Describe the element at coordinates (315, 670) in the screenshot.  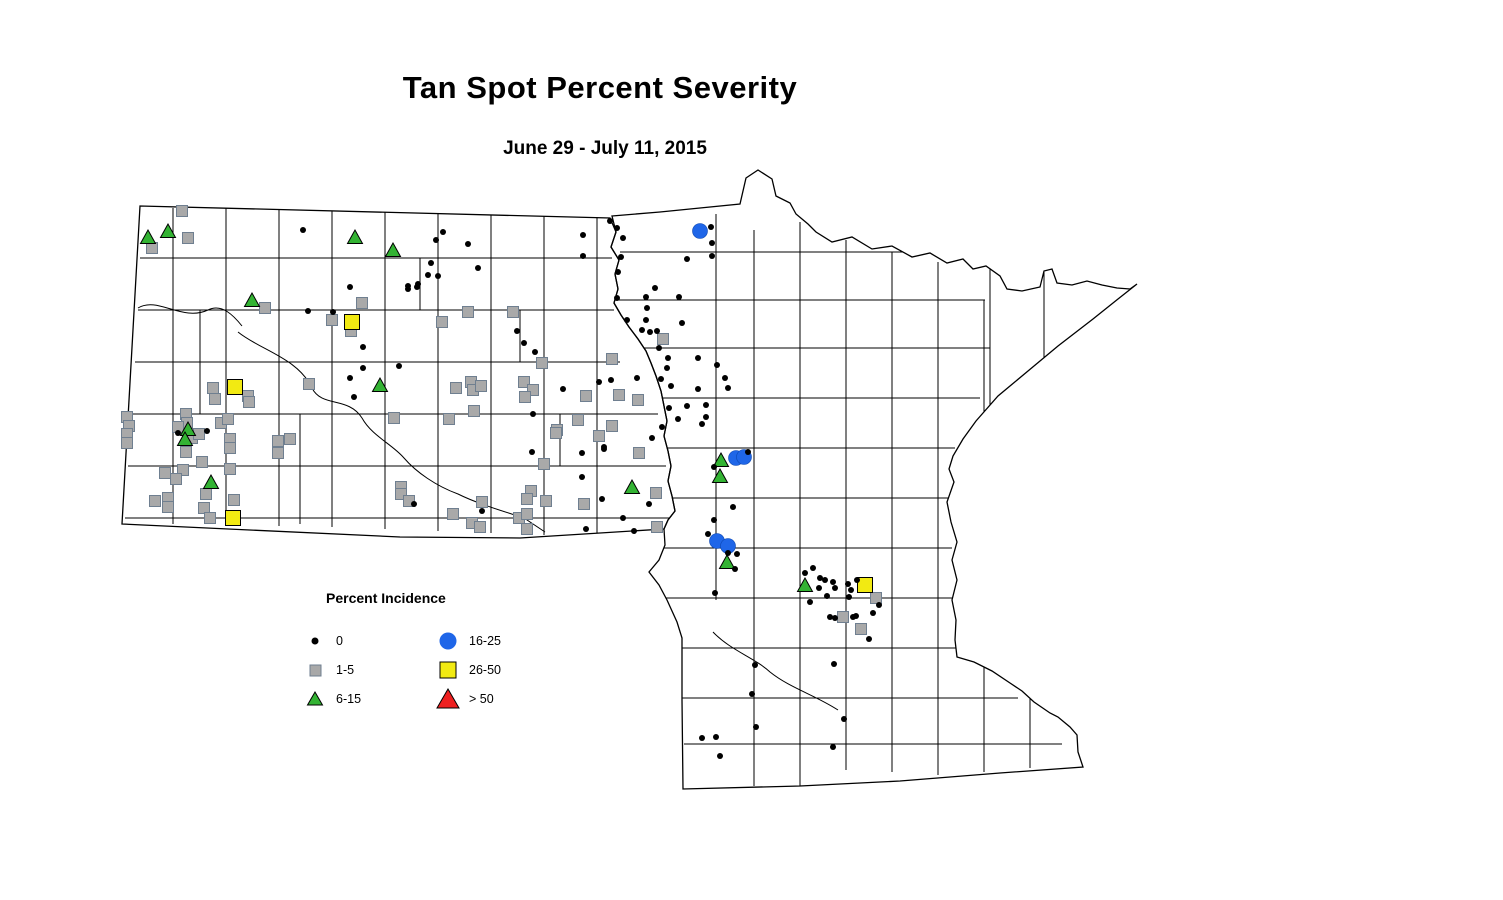
I see `gray-square-icon` at that location.